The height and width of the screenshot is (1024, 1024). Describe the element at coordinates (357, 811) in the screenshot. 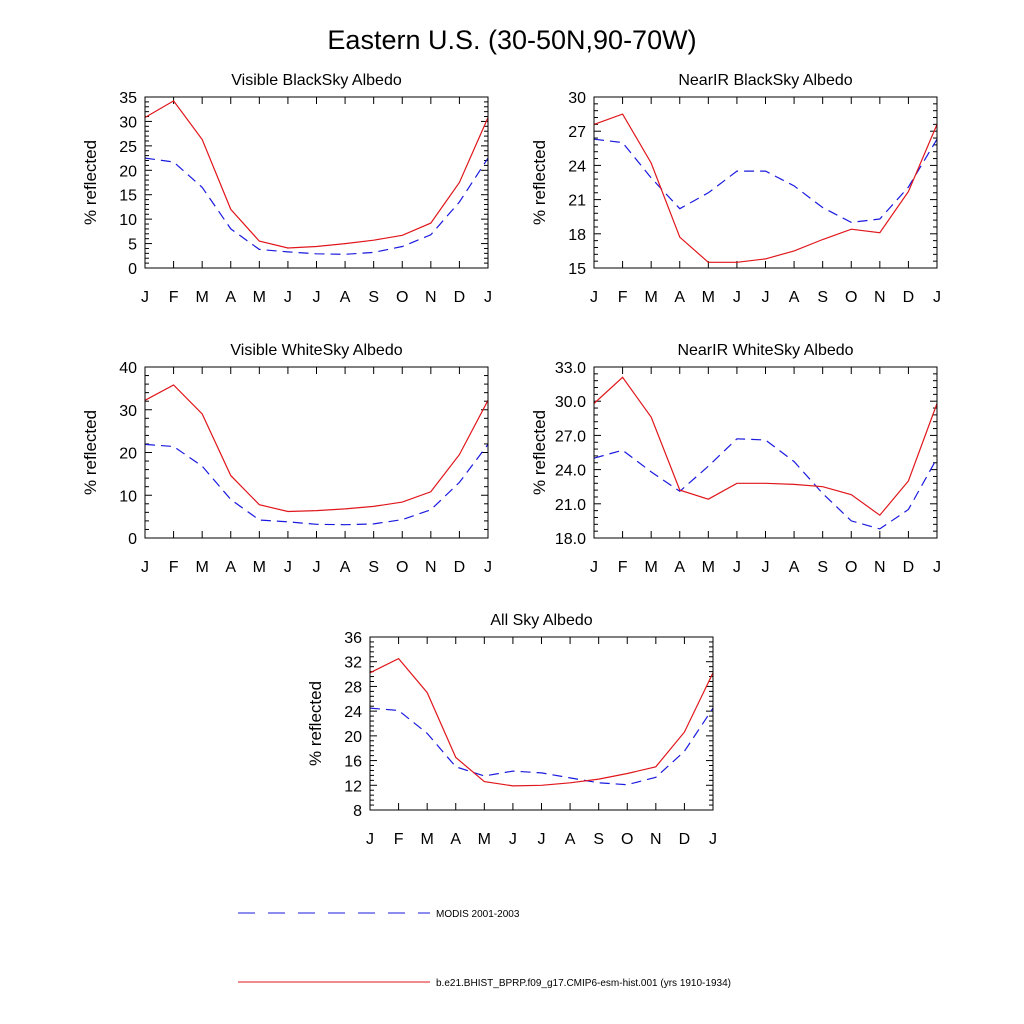

I see `y-tick-label: 8` at that location.